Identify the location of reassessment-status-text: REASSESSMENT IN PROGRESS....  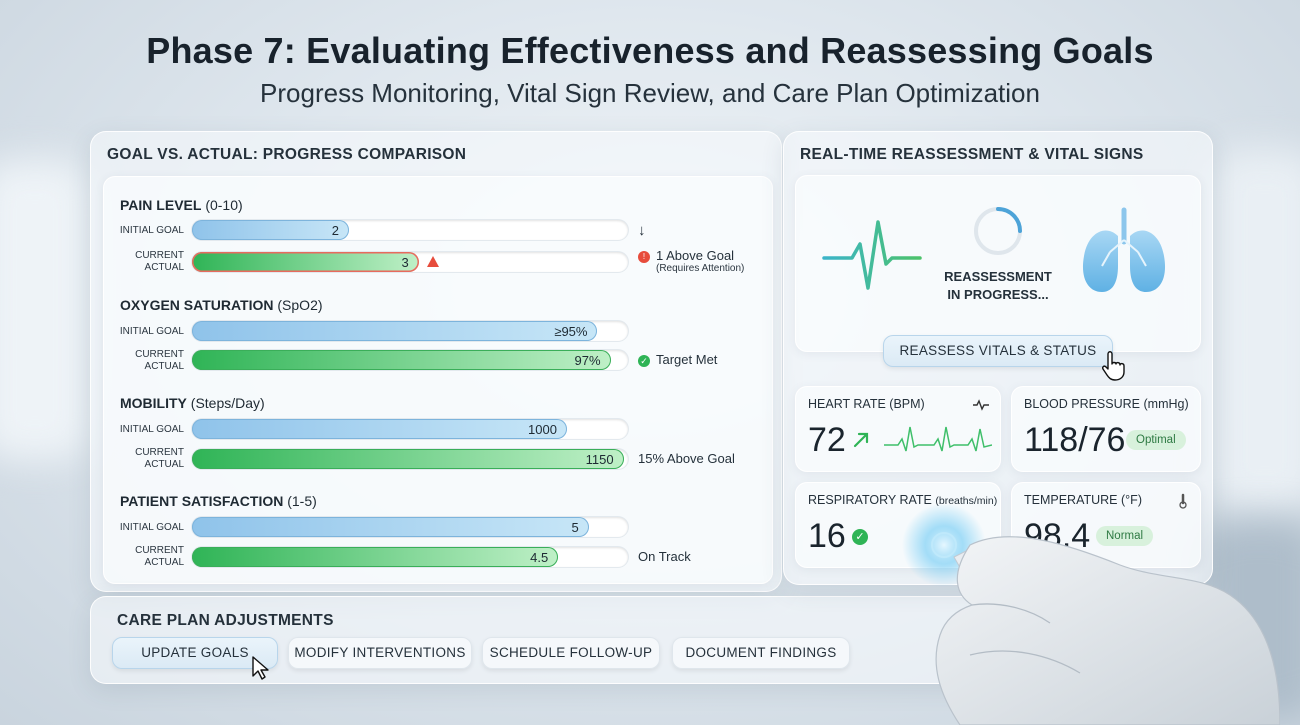
(998, 285).